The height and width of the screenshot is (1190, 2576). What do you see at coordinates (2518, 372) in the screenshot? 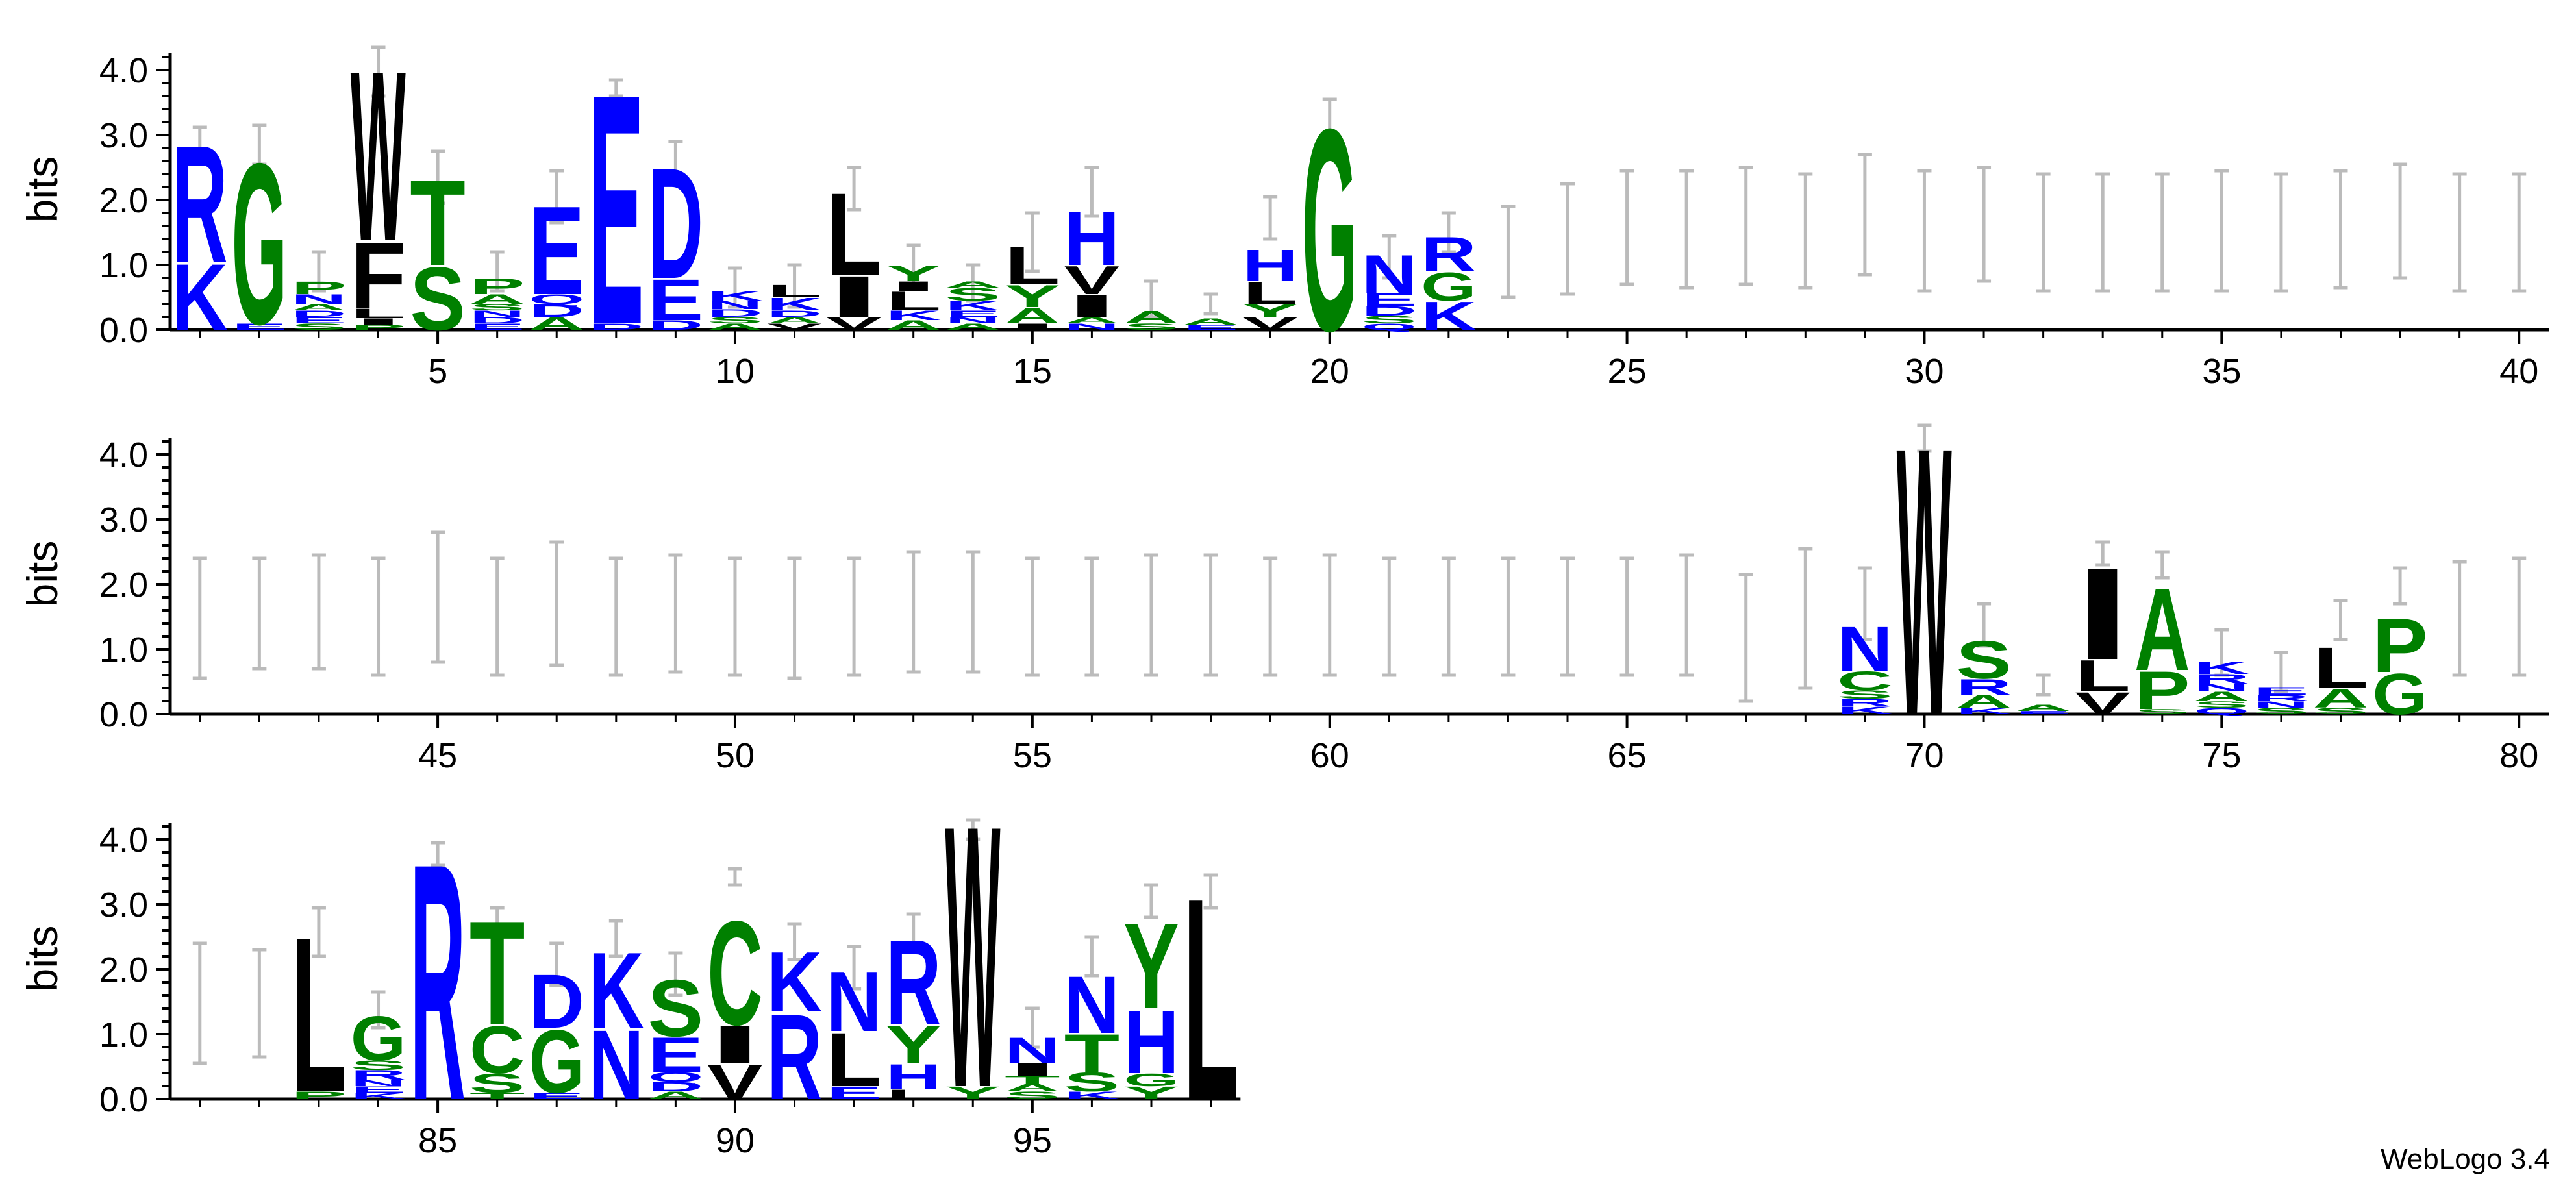
I see `x-tick-label: 40` at bounding box center [2518, 372].